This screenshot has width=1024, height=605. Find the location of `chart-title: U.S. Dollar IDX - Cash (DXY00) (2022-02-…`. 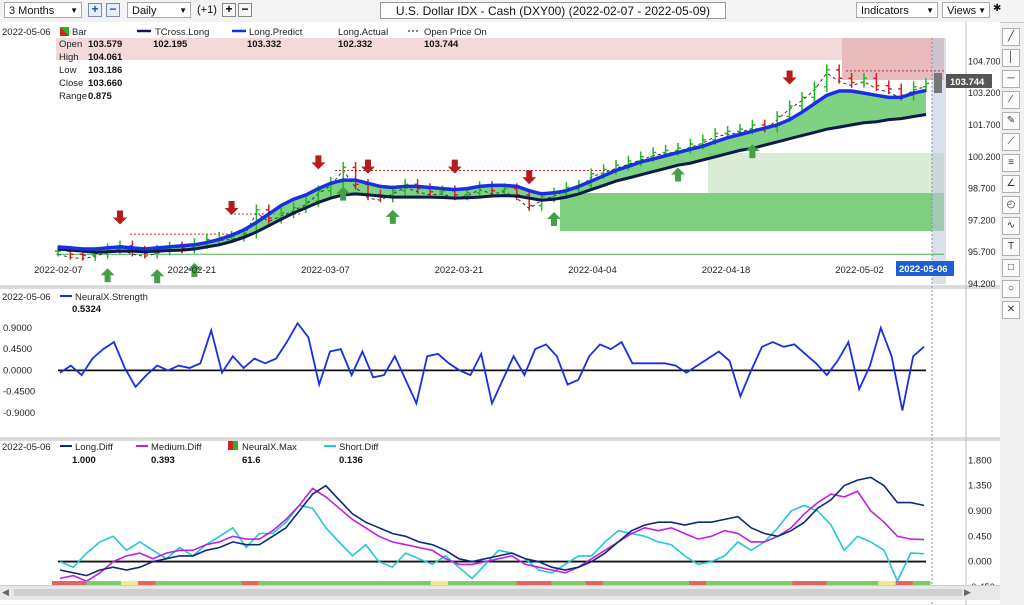

chart-title: U.S. Dollar IDX - Cash (DXY00) (2022-02-… is located at coordinates (553, 10).